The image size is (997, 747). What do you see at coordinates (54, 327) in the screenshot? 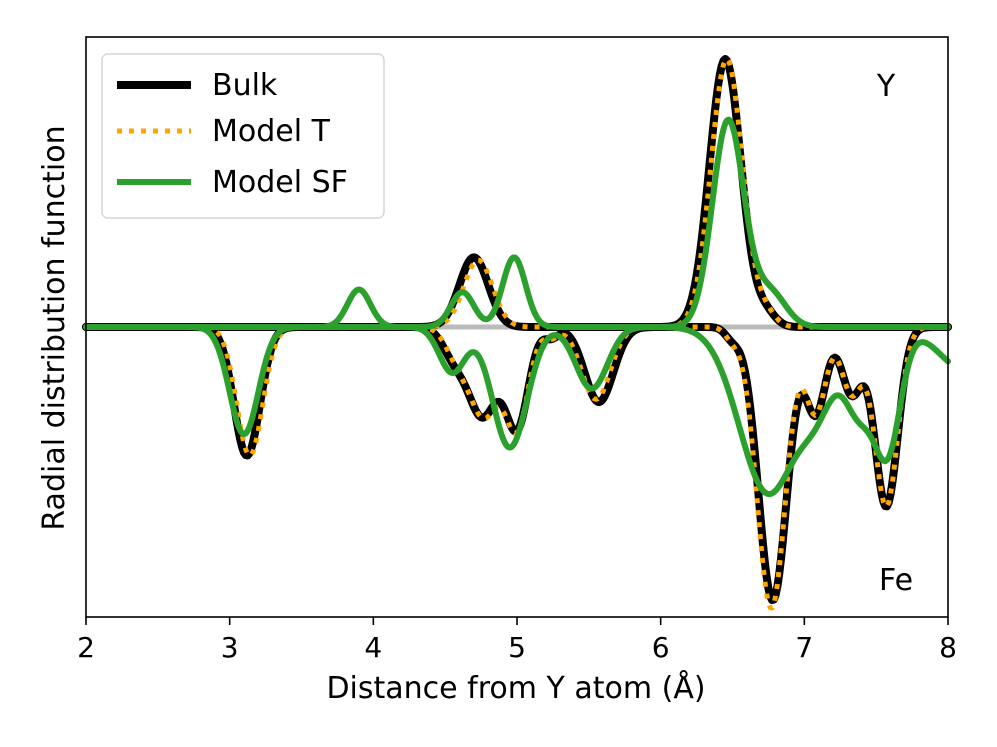
I see `y-axis-label: Radial distribution function` at bounding box center [54, 327].